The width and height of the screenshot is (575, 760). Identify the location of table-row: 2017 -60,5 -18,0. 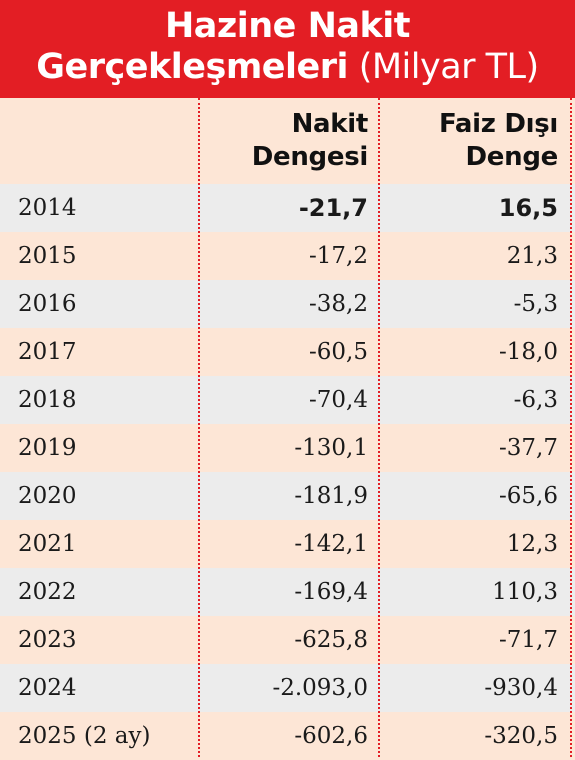
(287, 352).